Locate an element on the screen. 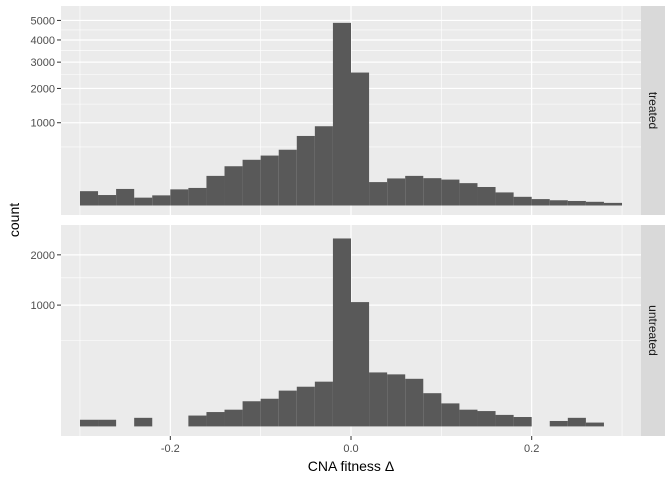  x-axis-title: CNA fitness Δ is located at coordinates (351, 466).